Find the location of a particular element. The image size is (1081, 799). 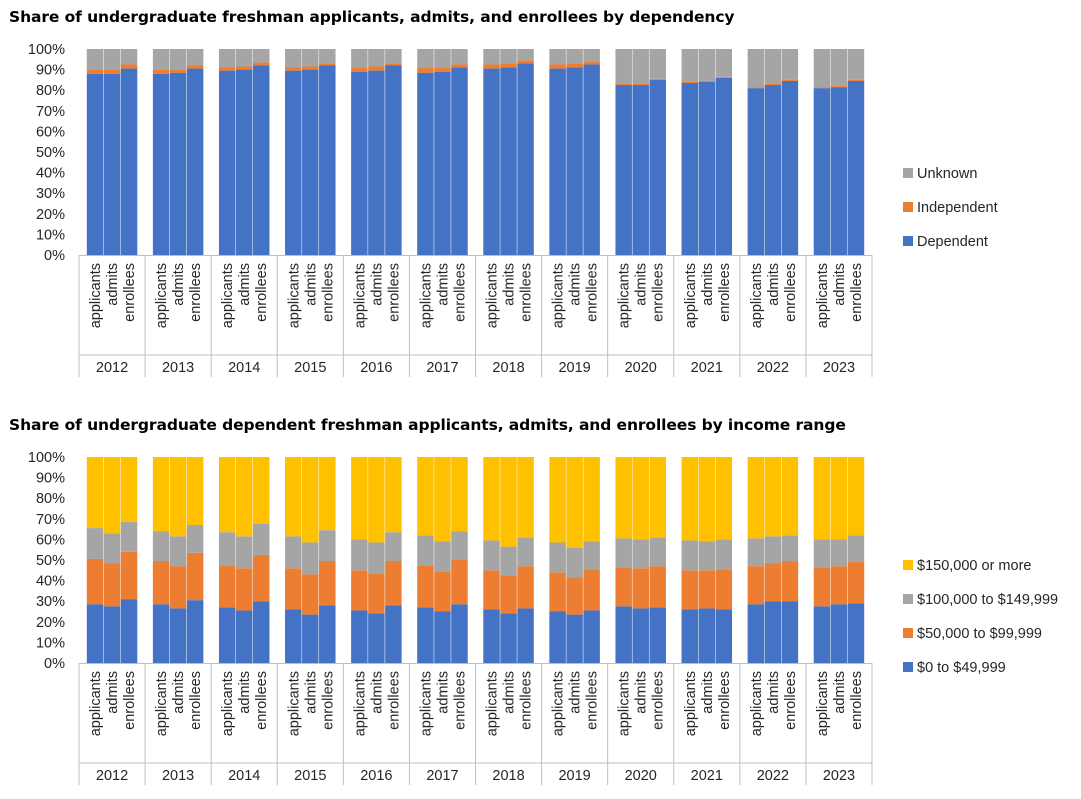

x-group-label: 2021 is located at coordinates (707, 776).